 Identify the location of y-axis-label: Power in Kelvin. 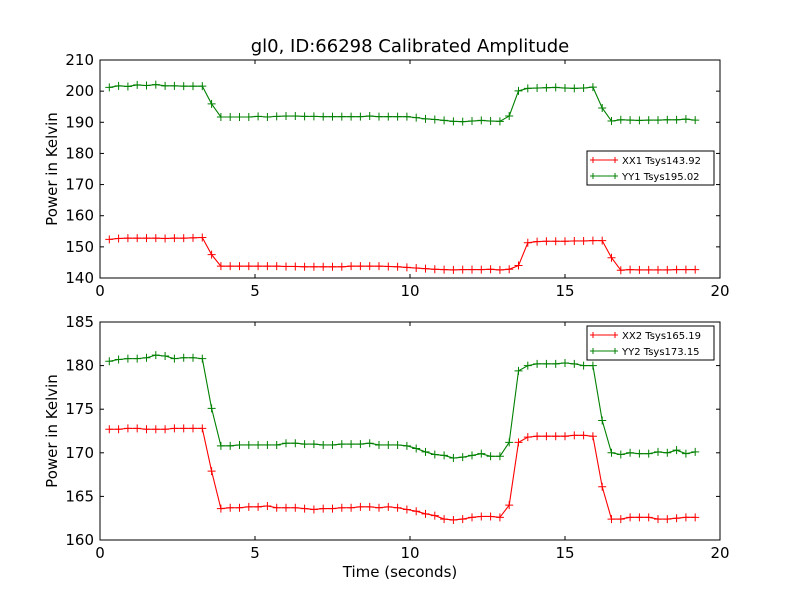
(52, 169).